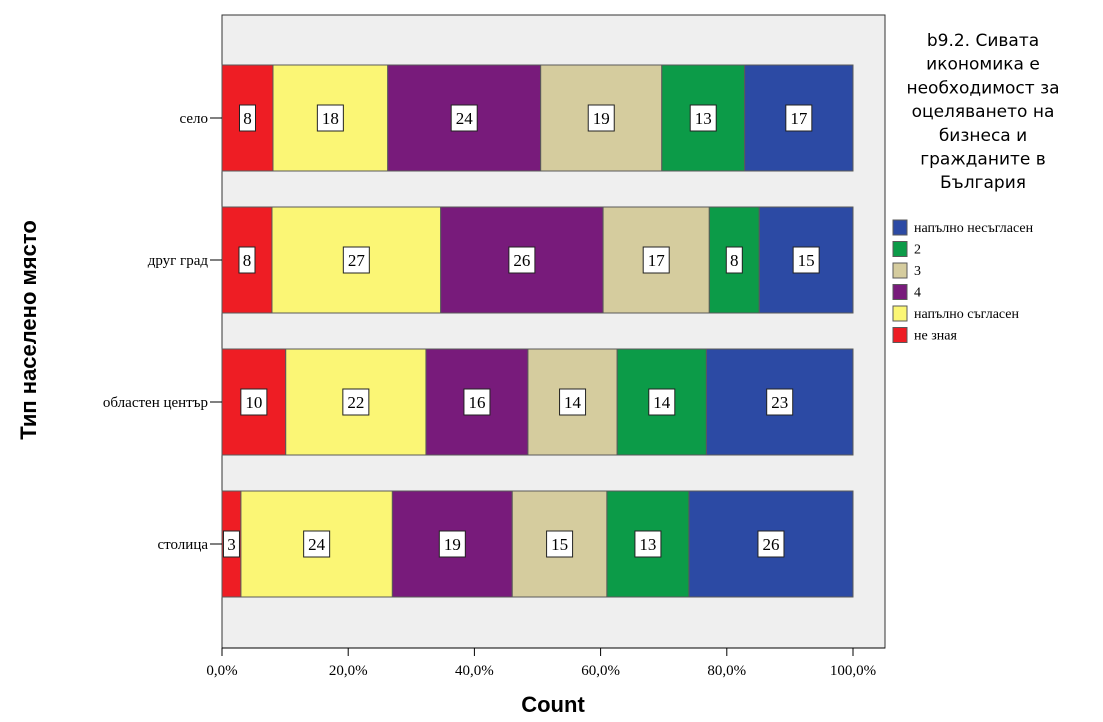  Describe the element at coordinates (194, 119) in the screenshot. I see `y-category-label: село` at that location.